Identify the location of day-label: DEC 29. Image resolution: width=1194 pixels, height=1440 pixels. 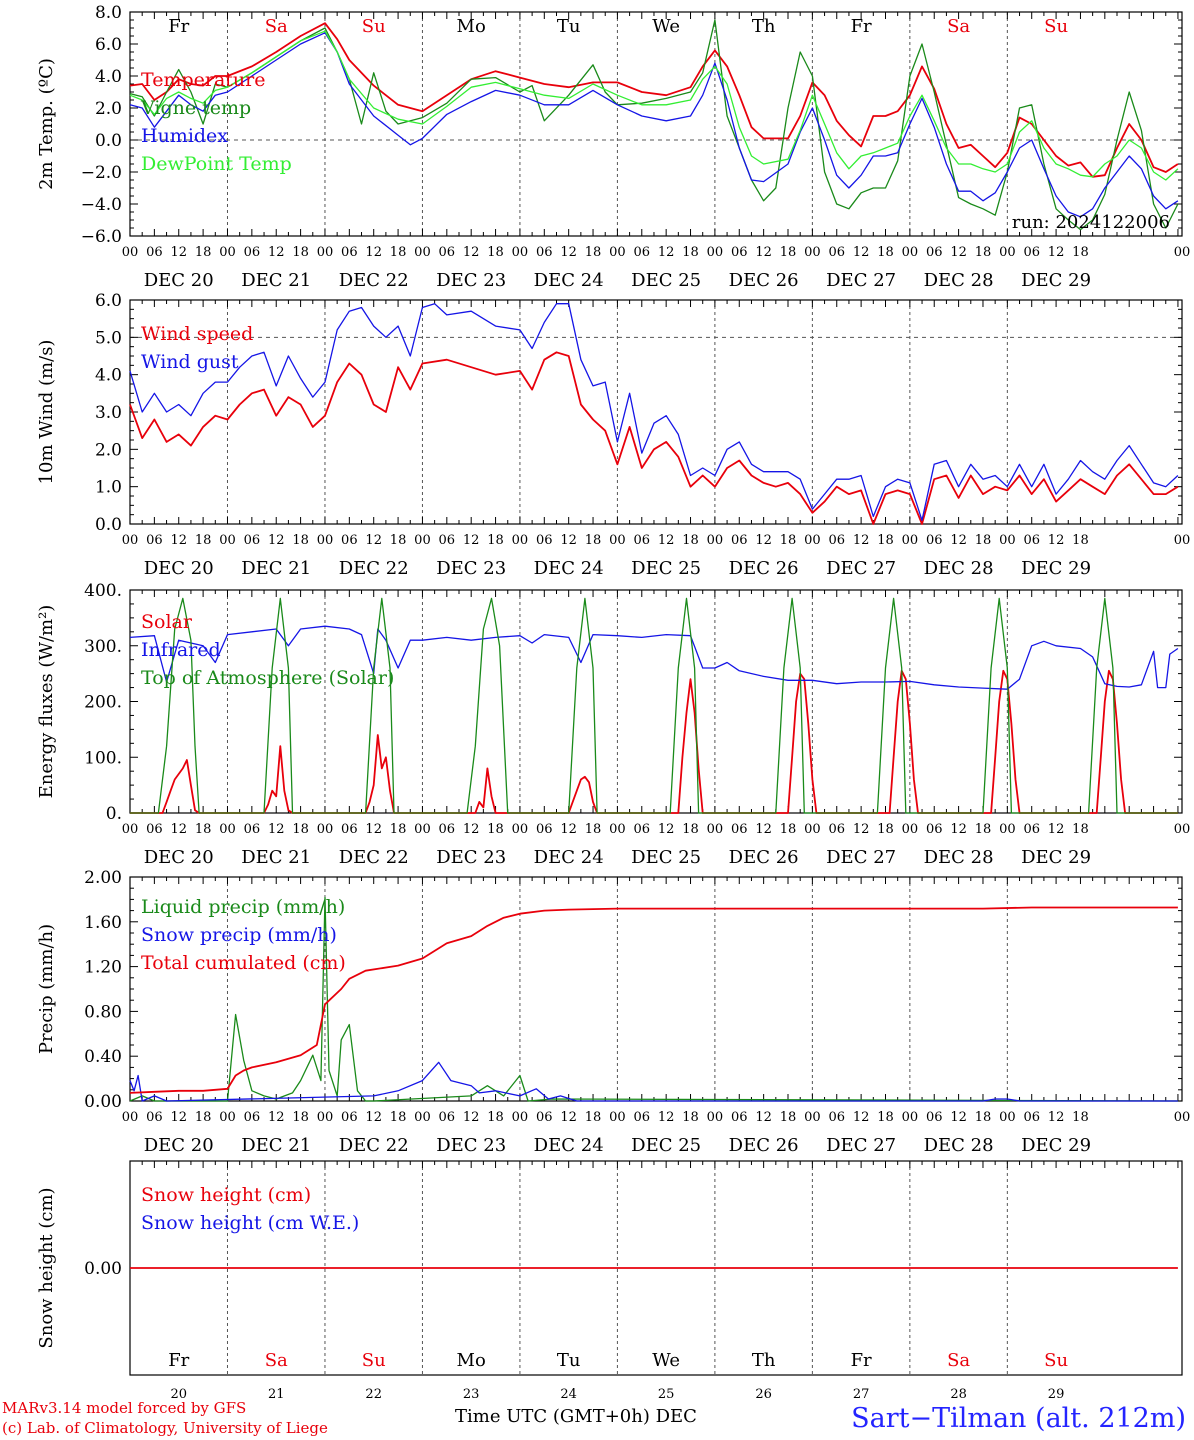
(1056, 568).